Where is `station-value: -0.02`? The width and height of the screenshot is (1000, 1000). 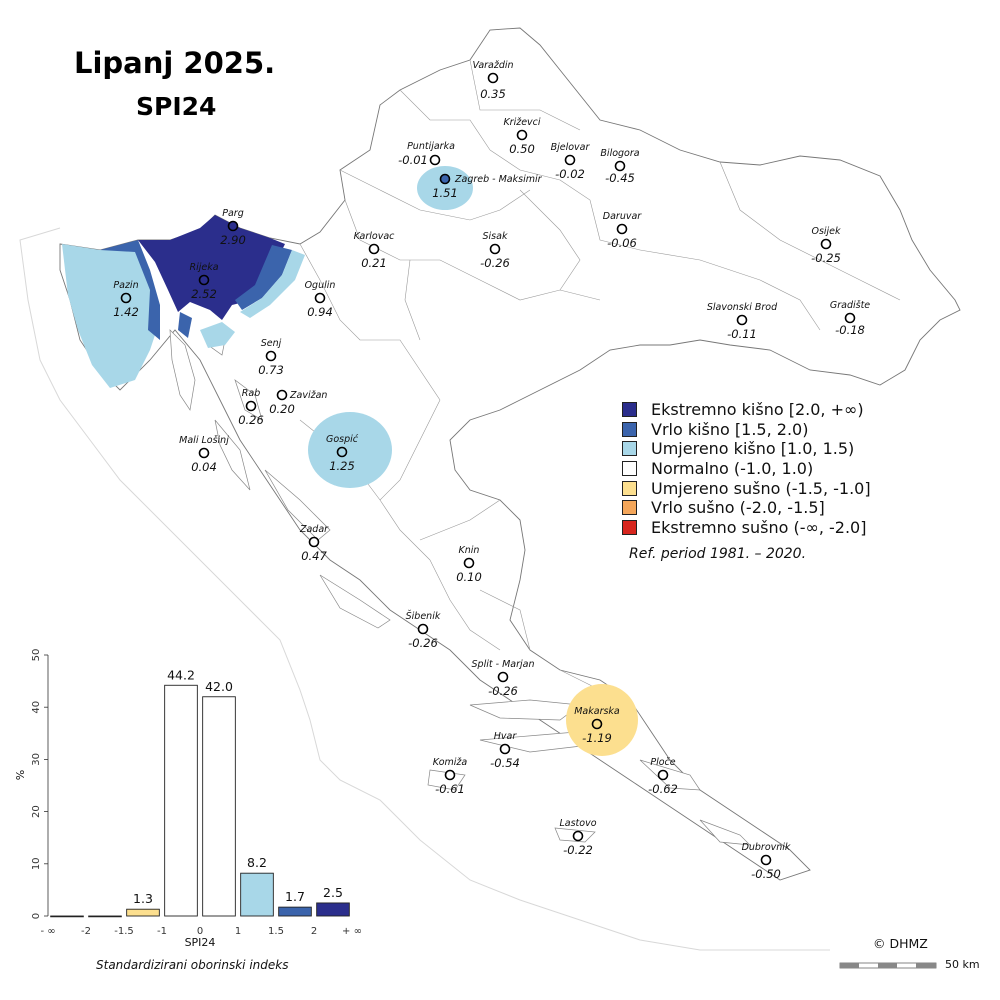
station-value: -0.02 is located at coordinates (570, 174).